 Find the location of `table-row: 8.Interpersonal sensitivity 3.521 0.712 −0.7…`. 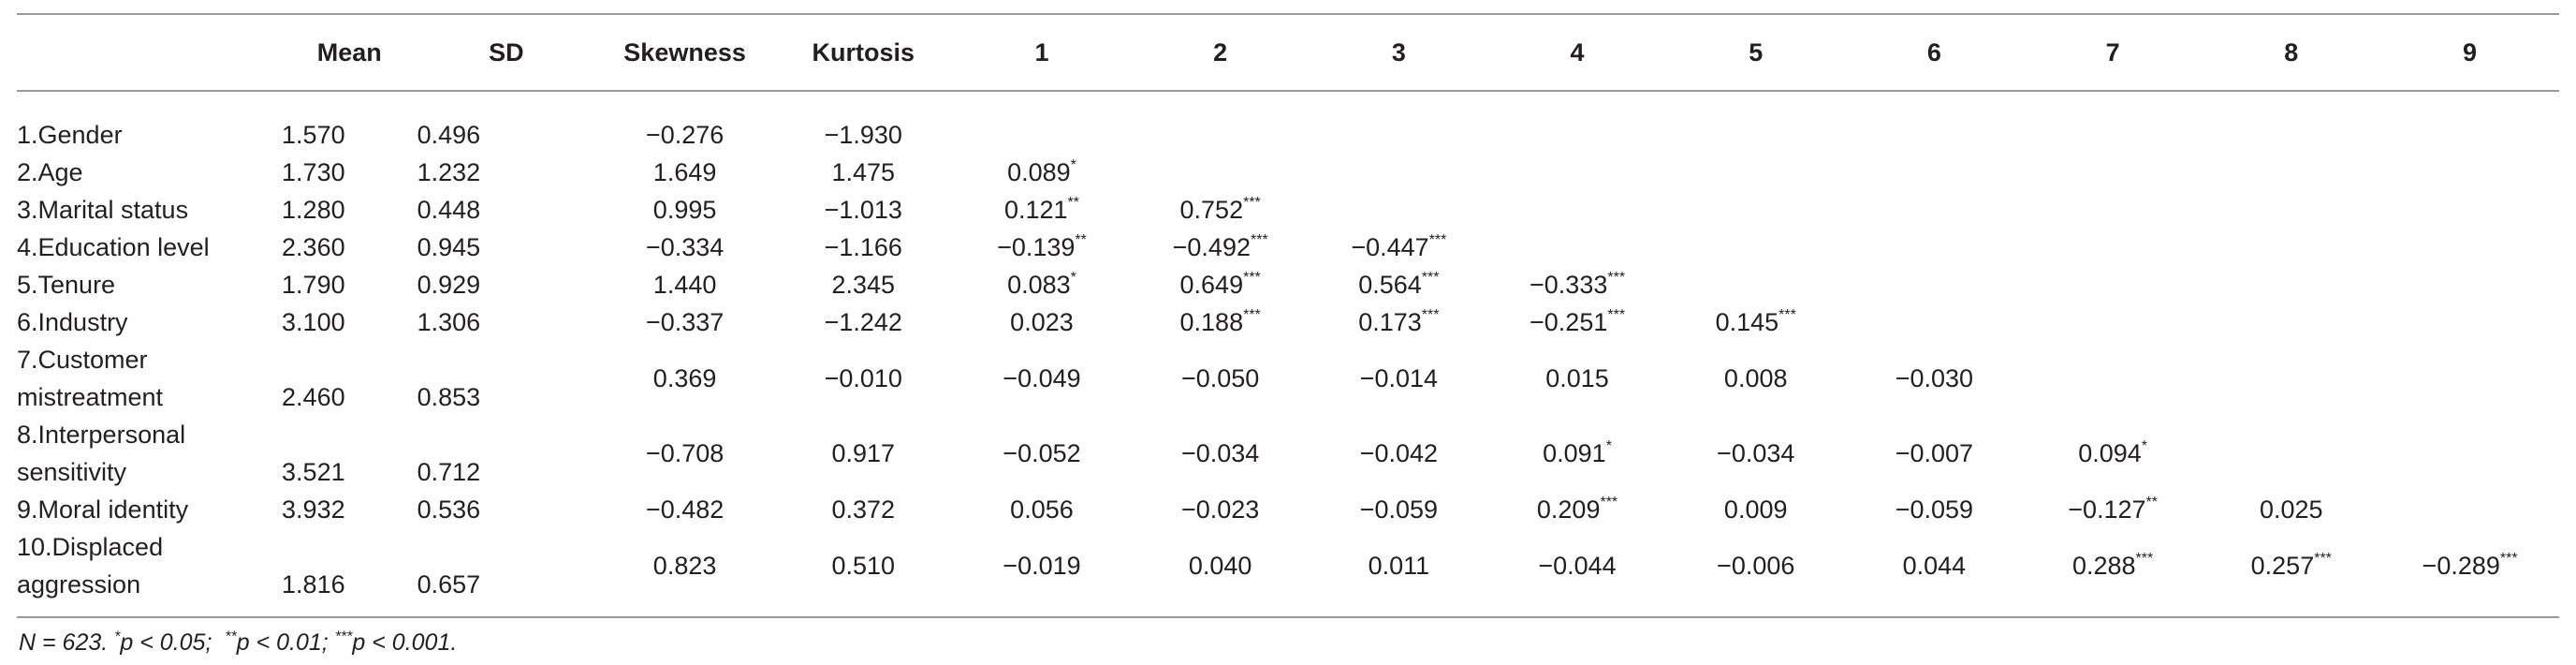

table-row: 8.Interpersonal sensitivity 3.521 0.712 −0.7… is located at coordinates (1288, 454).